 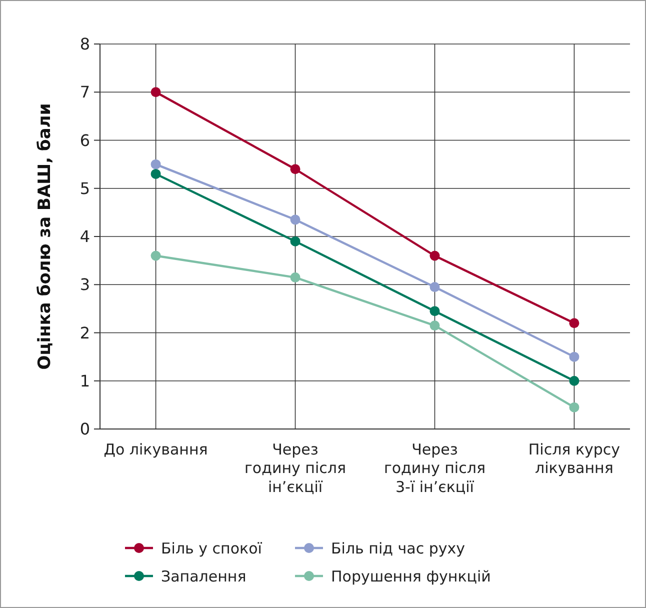 What do you see at coordinates (45, 236) in the screenshot?
I see `y-axis-title: Оцінка болю за ВАШ, бали` at bounding box center [45, 236].